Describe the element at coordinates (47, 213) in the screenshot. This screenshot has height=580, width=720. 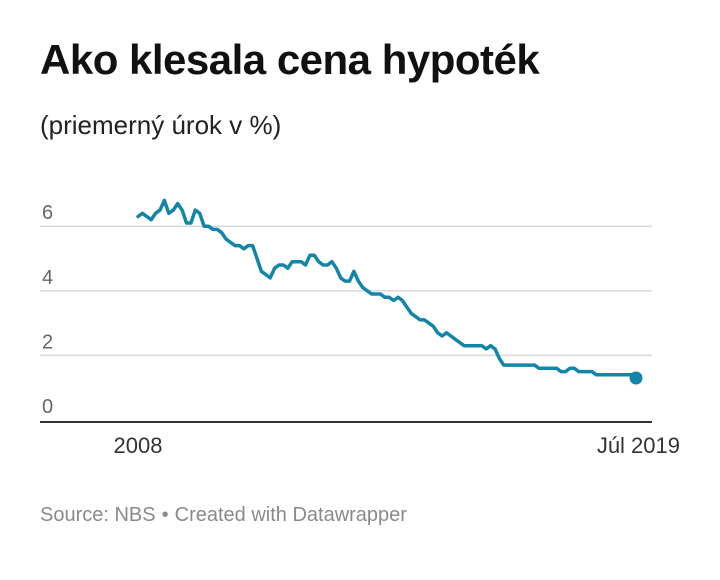
I see `y-tick-label: 6` at that location.